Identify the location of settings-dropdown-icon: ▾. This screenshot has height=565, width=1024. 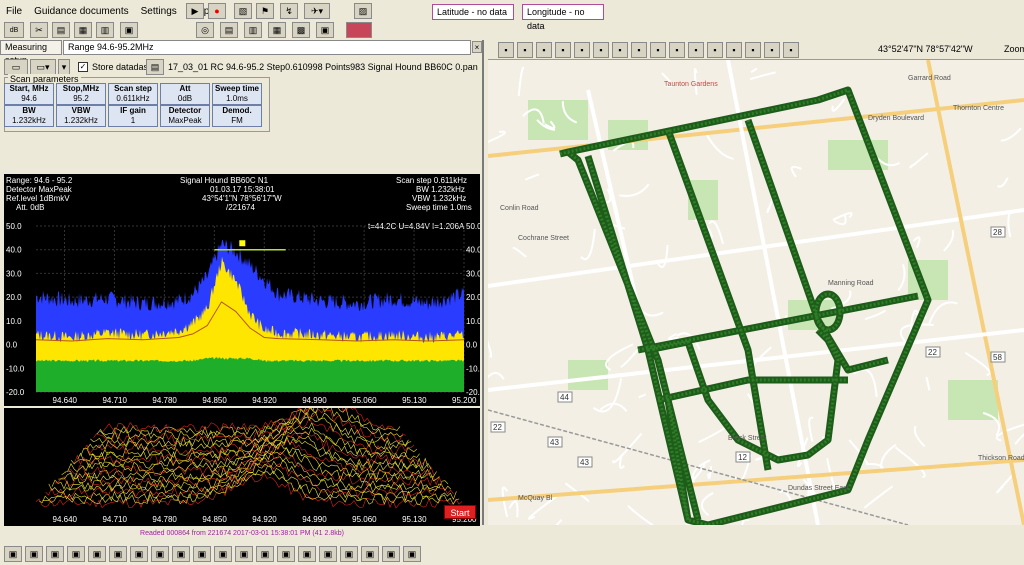
(64, 67).